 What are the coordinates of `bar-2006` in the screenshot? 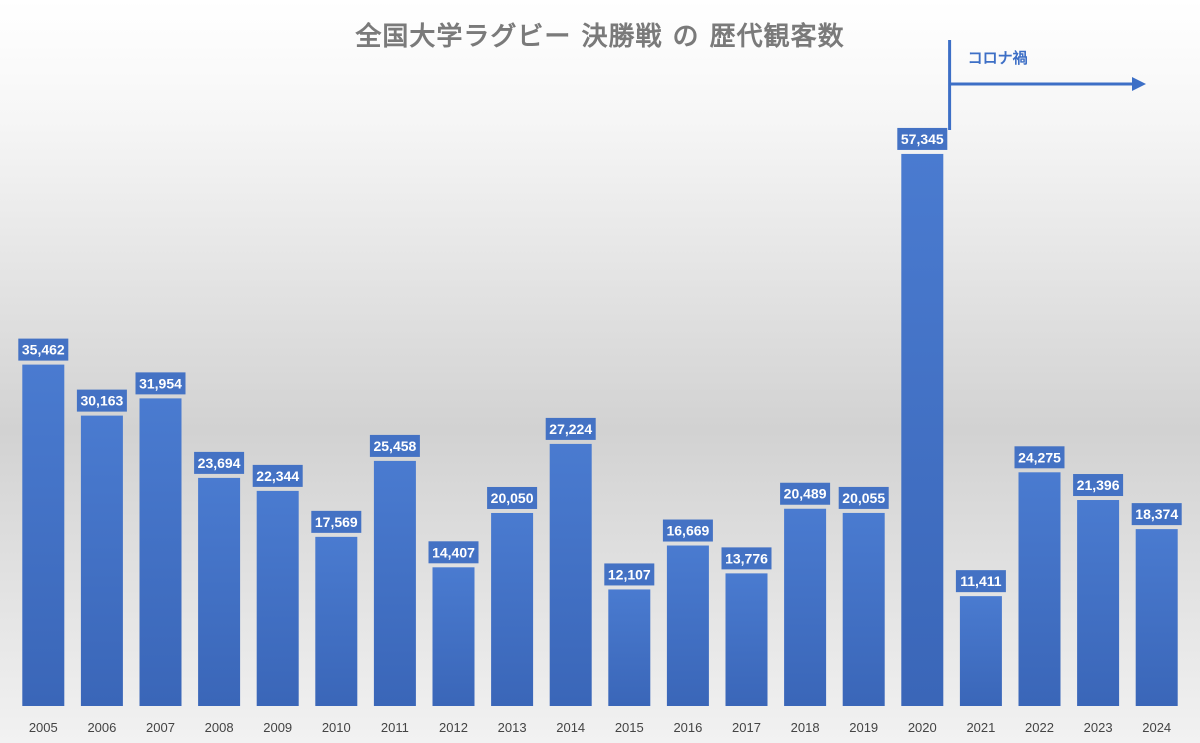 It's located at (101, 560).